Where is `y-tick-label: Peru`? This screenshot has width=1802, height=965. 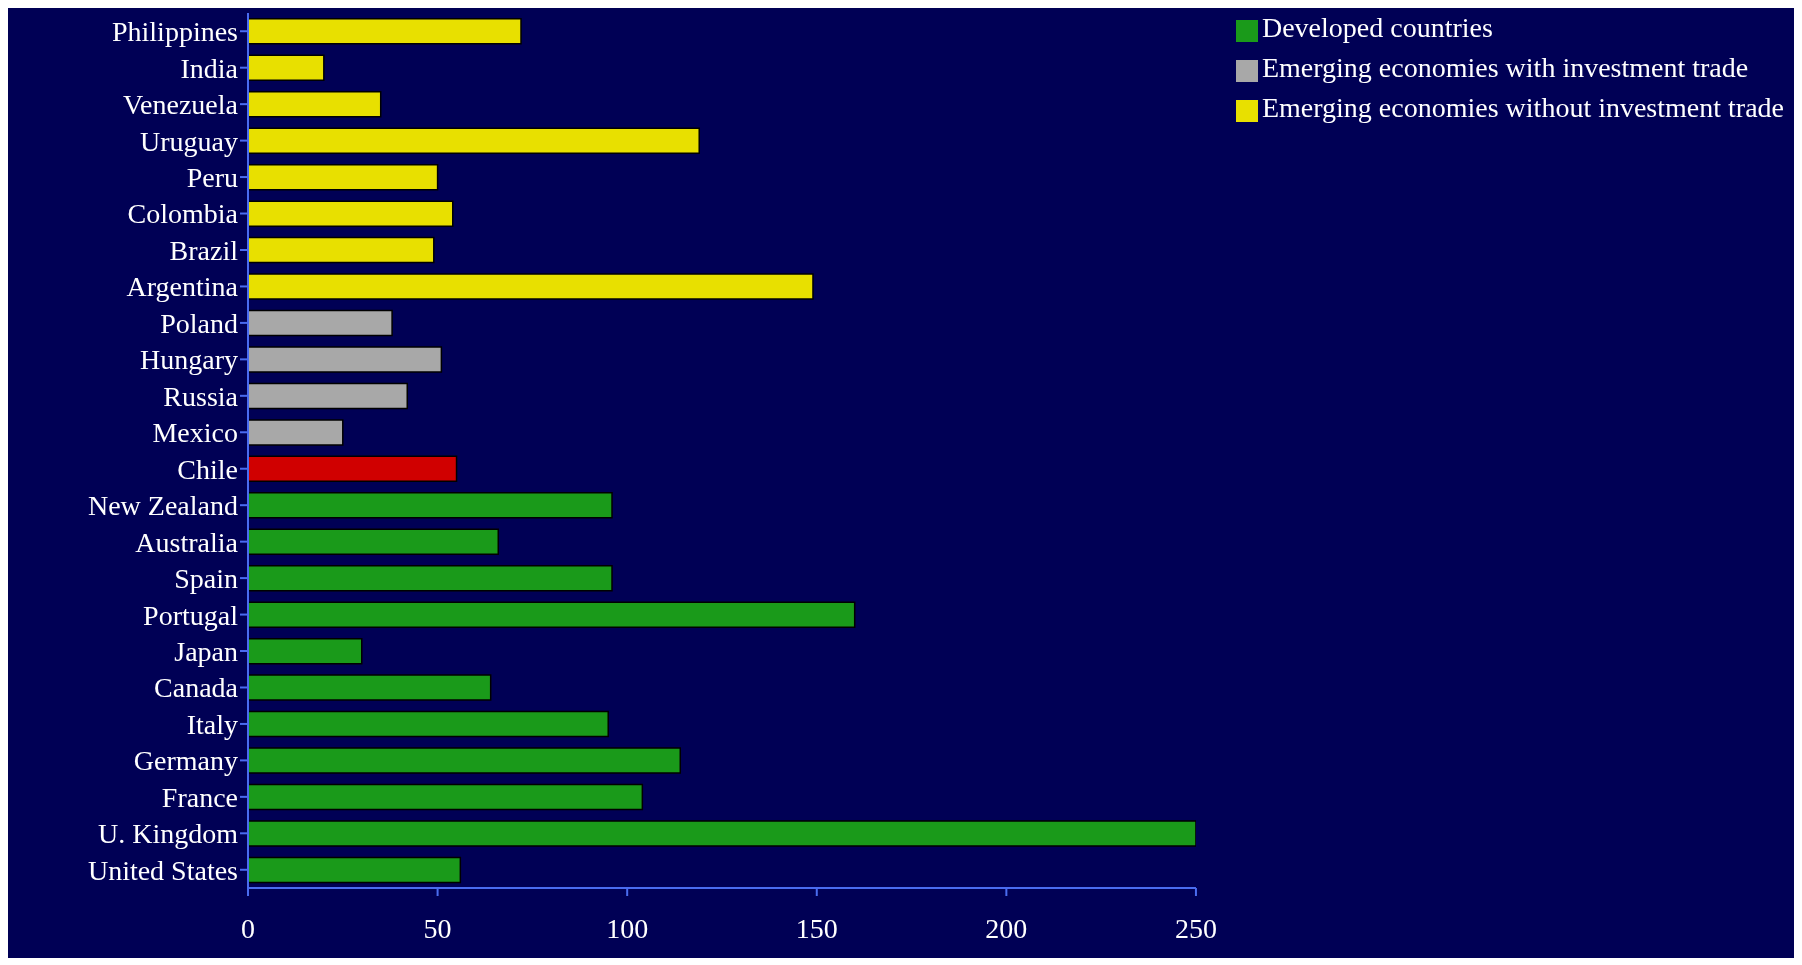
y-tick-label: Peru is located at coordinates (212, 177).